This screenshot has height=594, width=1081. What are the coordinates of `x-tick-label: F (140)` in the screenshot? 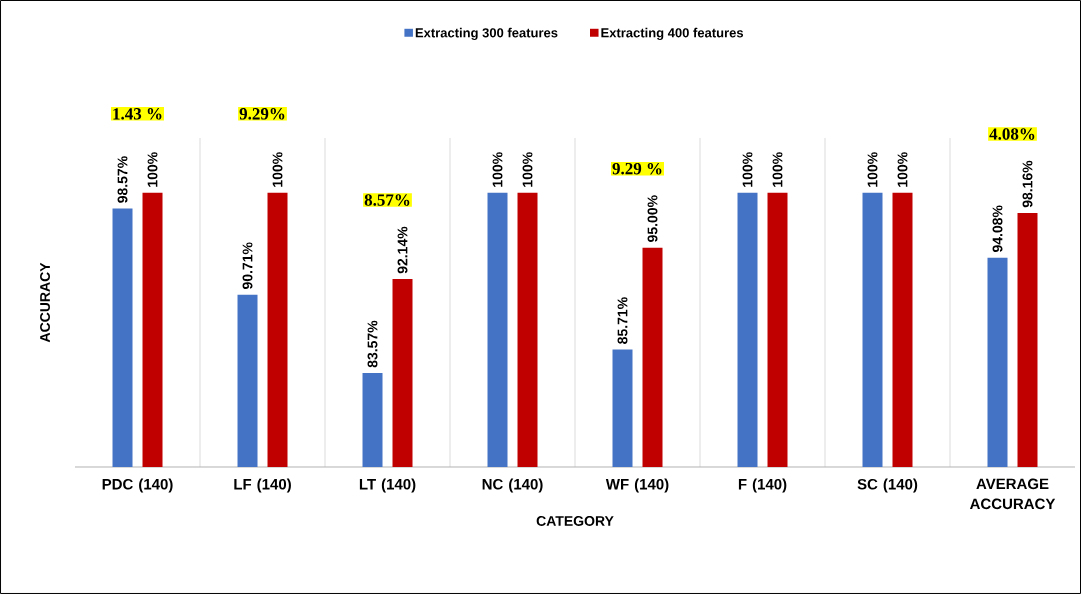 It's located at (762, 485).